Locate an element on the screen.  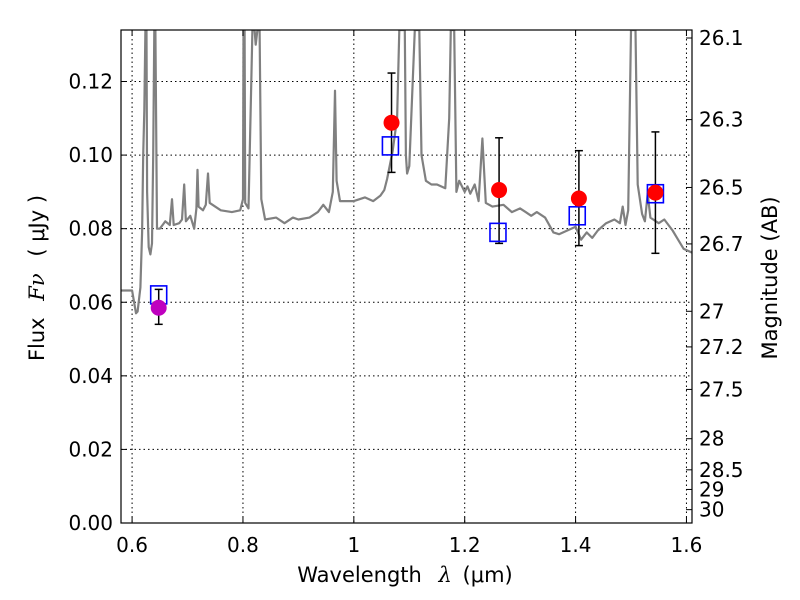
right-tick-label: 28 is located at coordinates (711, 439).